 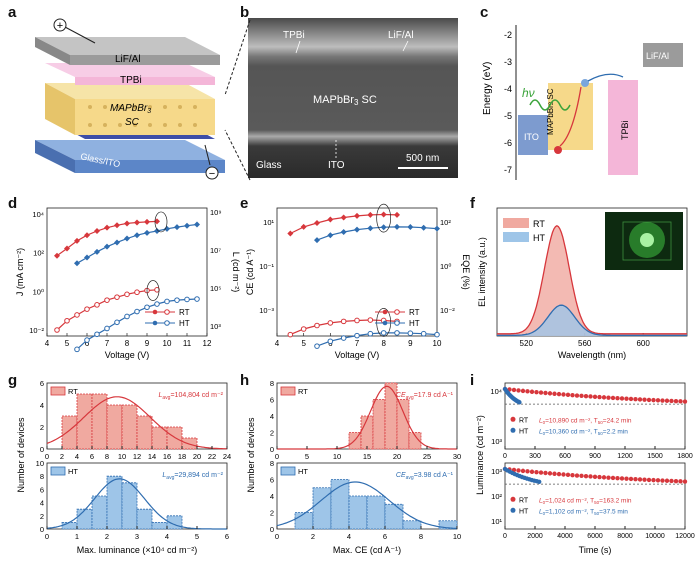 What do you see at coordinates (496, 496) in the screenshot?
I see `i-bottom-y-tick-label: 10²` at bounding box center [496, 496].